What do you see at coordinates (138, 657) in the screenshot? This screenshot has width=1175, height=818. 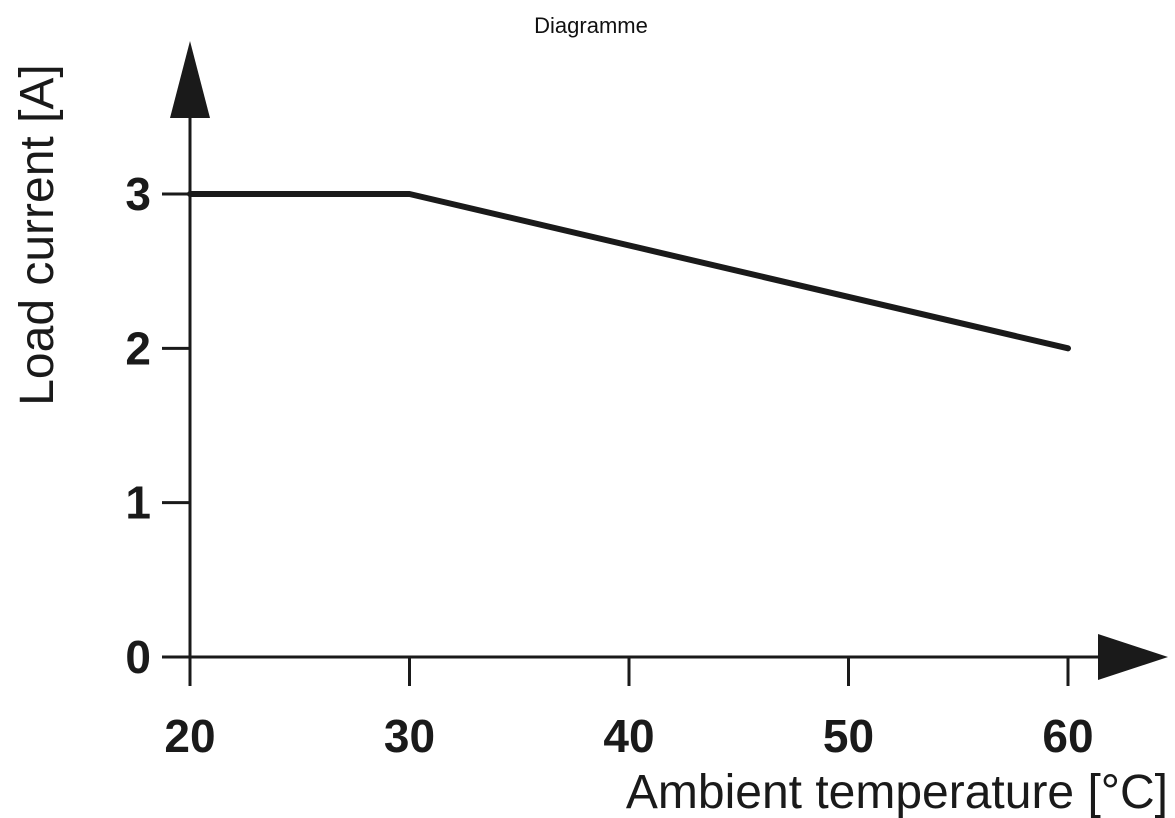 I see `y-tick-label: 0` at bounding box center [138, 657].